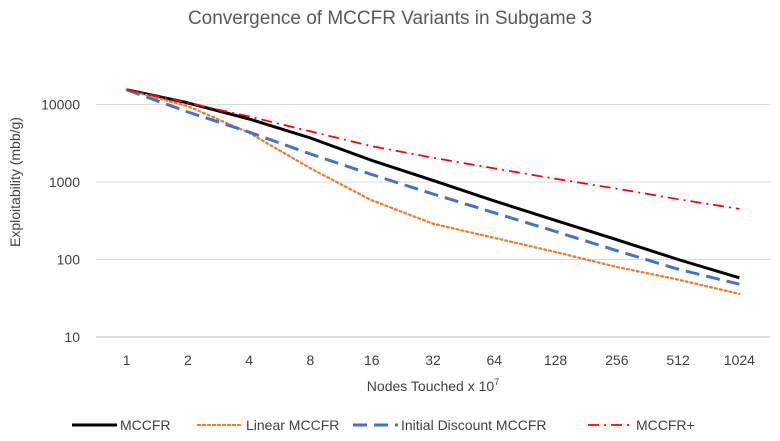  I want to click on x-axis-label: Nodes Touched x 107, so click(433, 385).